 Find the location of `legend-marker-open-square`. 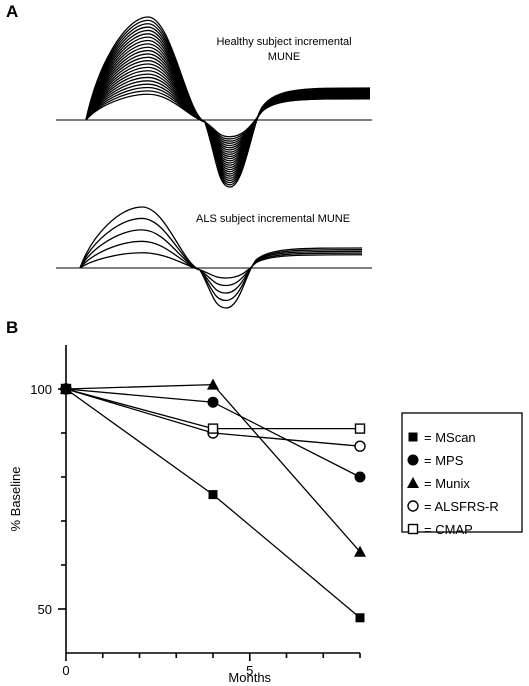

legend-marker-open-square is located at coordinates (413, 529).